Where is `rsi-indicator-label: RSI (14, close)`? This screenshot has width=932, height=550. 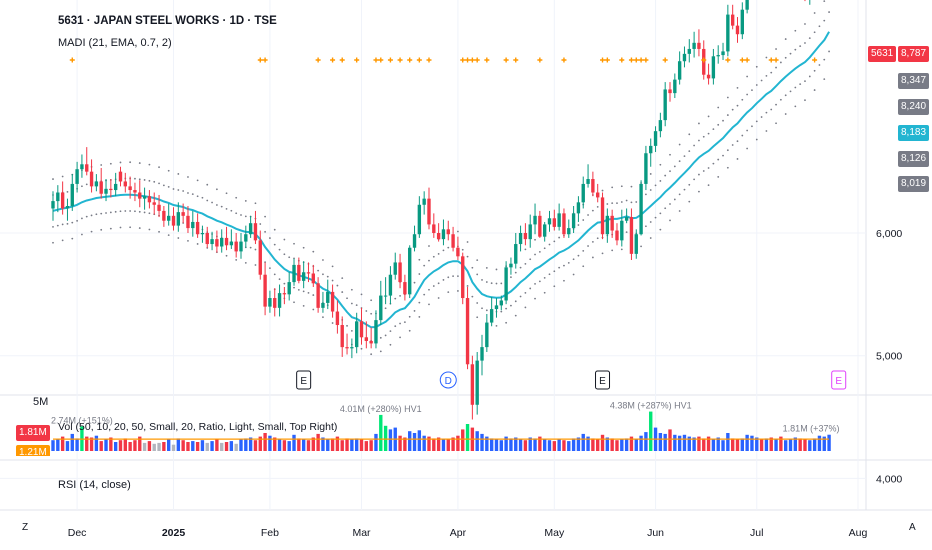
rsi-indicator-label: RSI (14, close) is located at coordinates (94, 485).